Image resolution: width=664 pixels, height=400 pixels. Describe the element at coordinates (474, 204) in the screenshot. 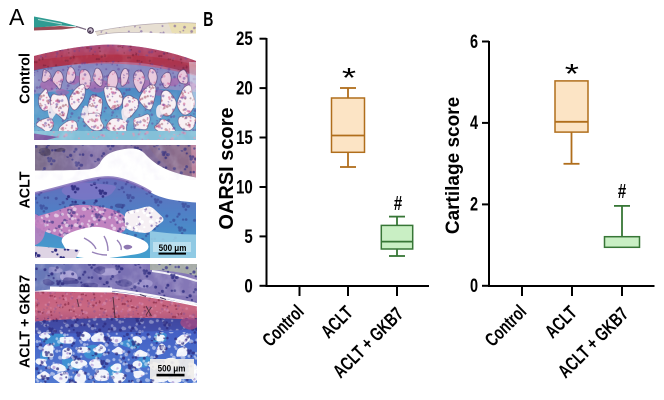

I see `svg-text: 2` at that location.